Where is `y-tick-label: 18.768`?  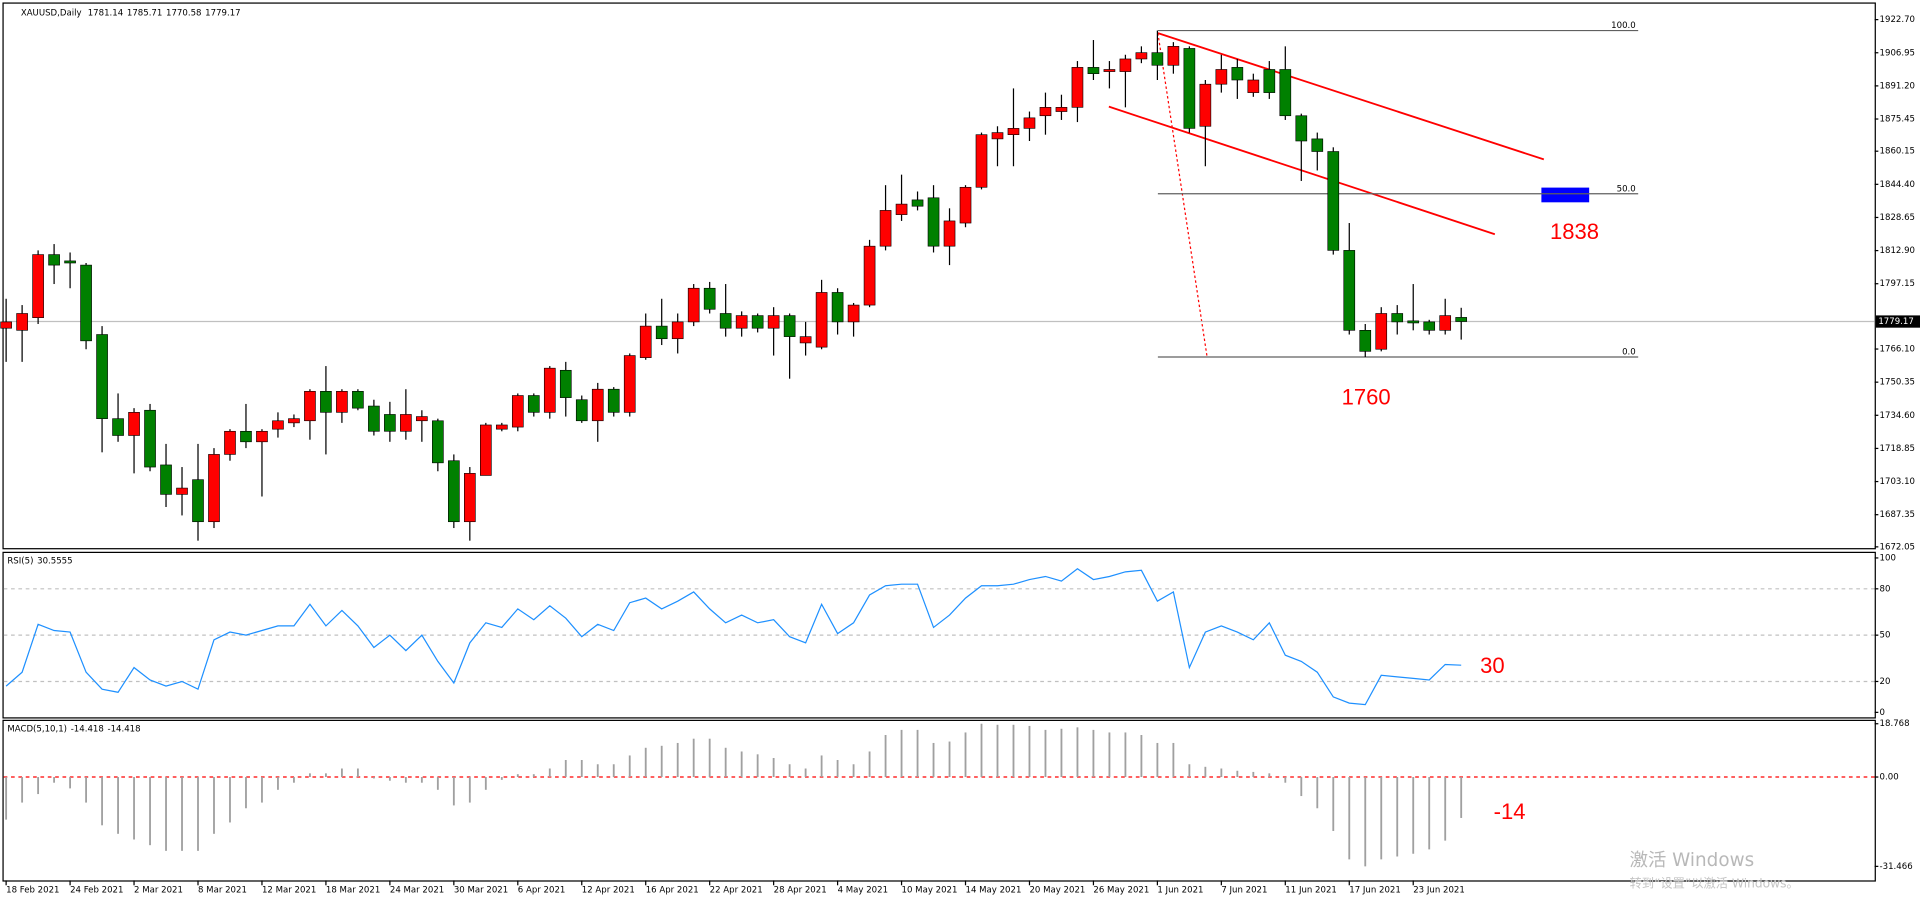 y-tick-label: 18.768 is located at coordinates (1895, 724).